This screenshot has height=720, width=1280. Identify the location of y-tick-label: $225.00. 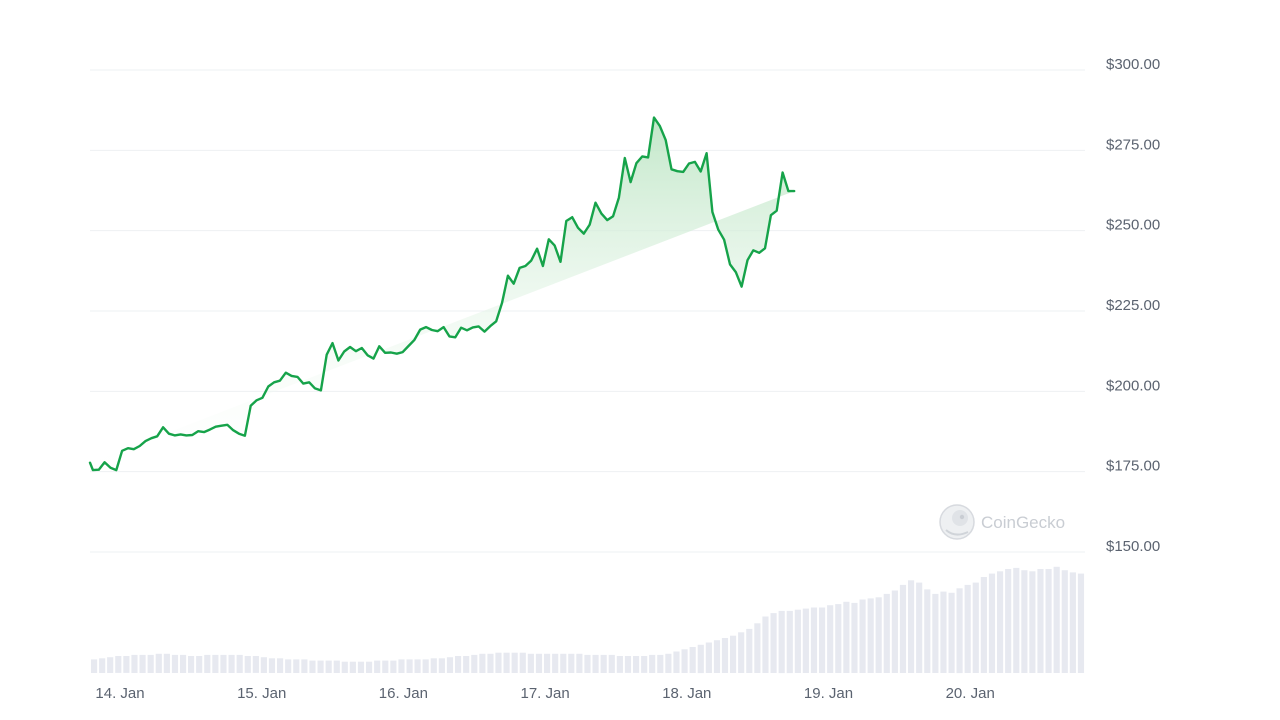
(1133, 305).